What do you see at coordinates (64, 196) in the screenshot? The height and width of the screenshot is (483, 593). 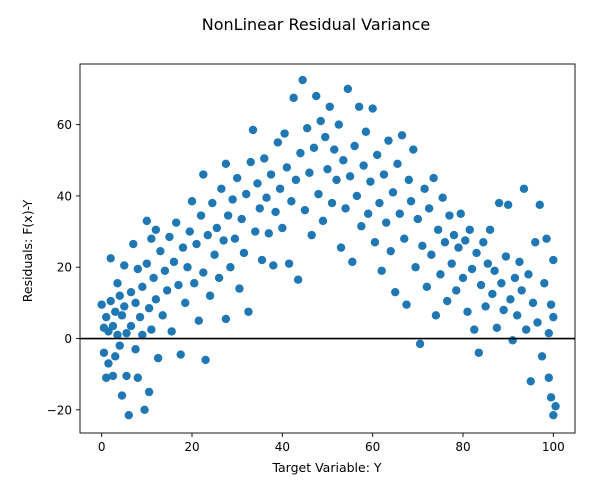 I see `y-tick-label: 40` at bounding box center [64, 196].